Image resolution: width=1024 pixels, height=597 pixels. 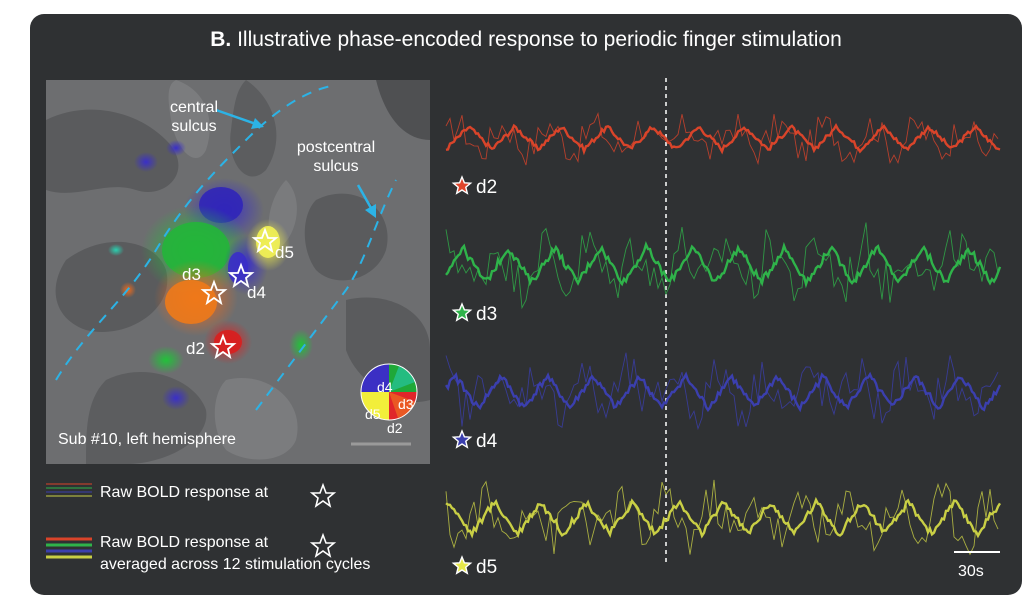 What do you see at coordinates (184, 542) in the screenshot?
I see `legend-avg-label-1: Raw BOLD response at` at bounding box center [184, 542].